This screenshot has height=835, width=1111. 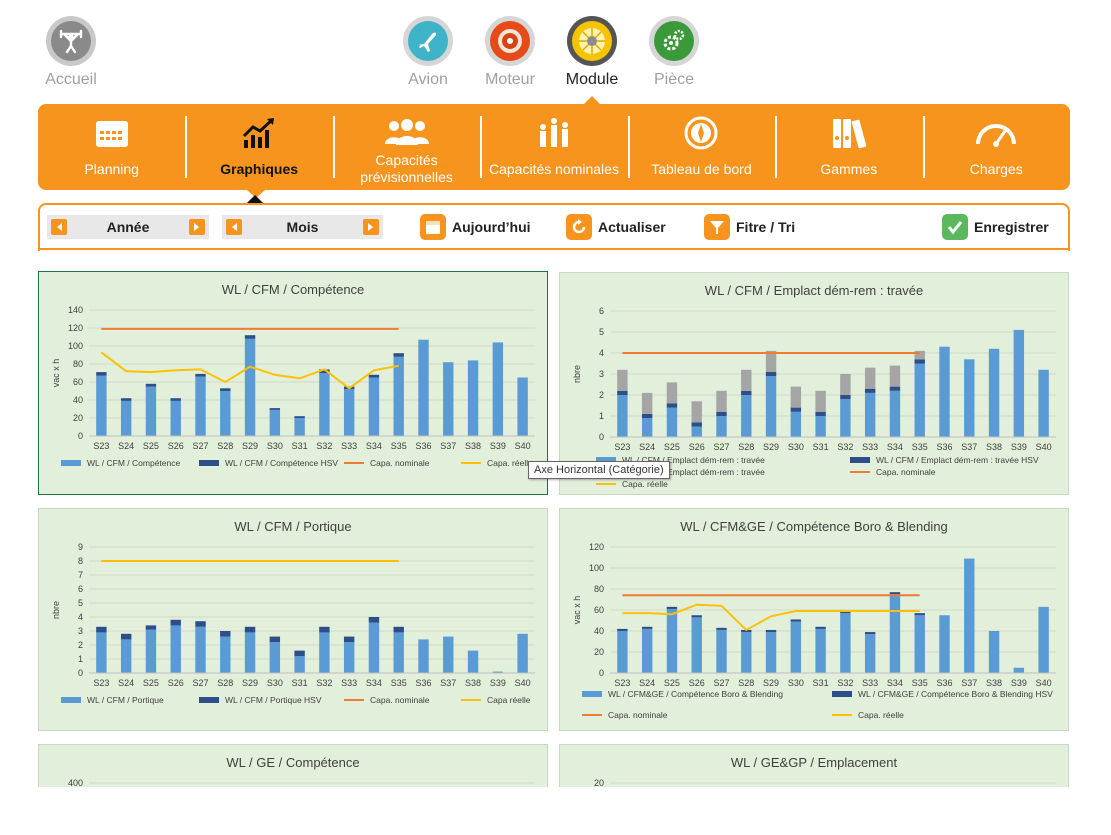 I want to click on legend-label: WL / CFM / Compétence HSV, so click(x=281, y=463).